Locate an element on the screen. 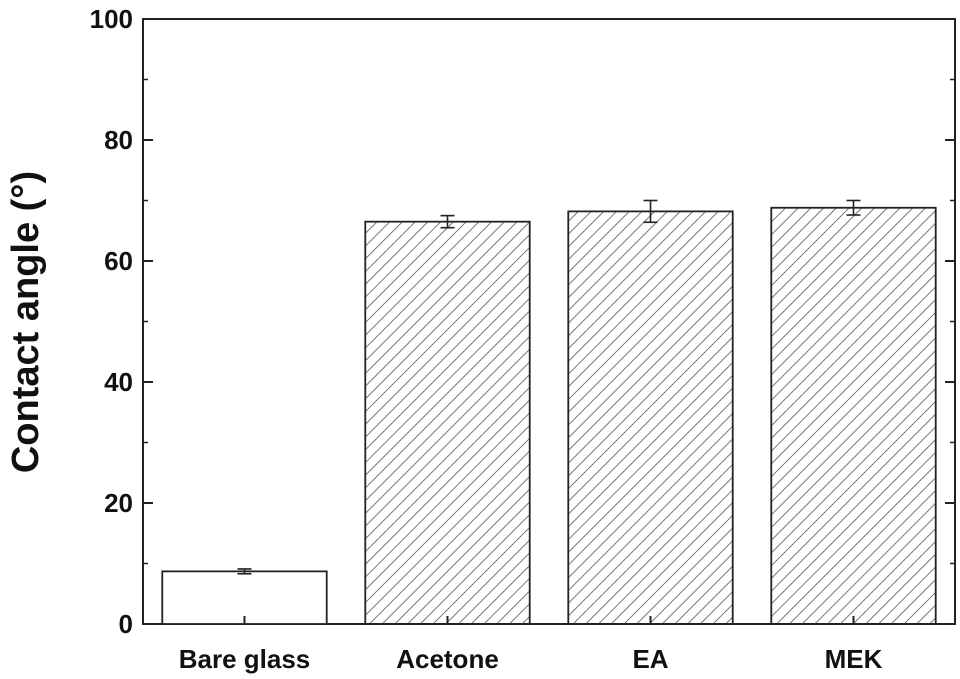 The image size is (960, 679). y-tick-label: 40 is located at coordinates (118, 382).